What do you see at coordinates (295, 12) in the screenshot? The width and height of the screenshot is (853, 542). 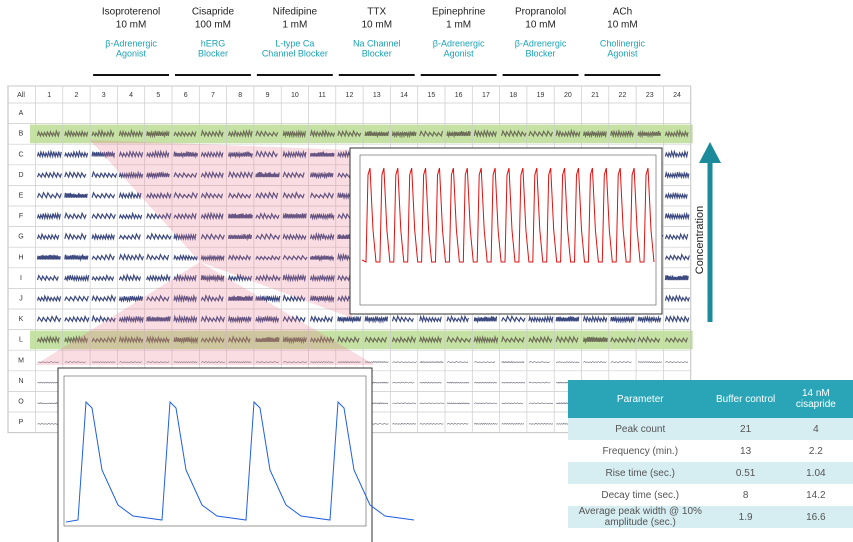 I see `drug-name: Nifedipine` at bounding box center [295, 12].